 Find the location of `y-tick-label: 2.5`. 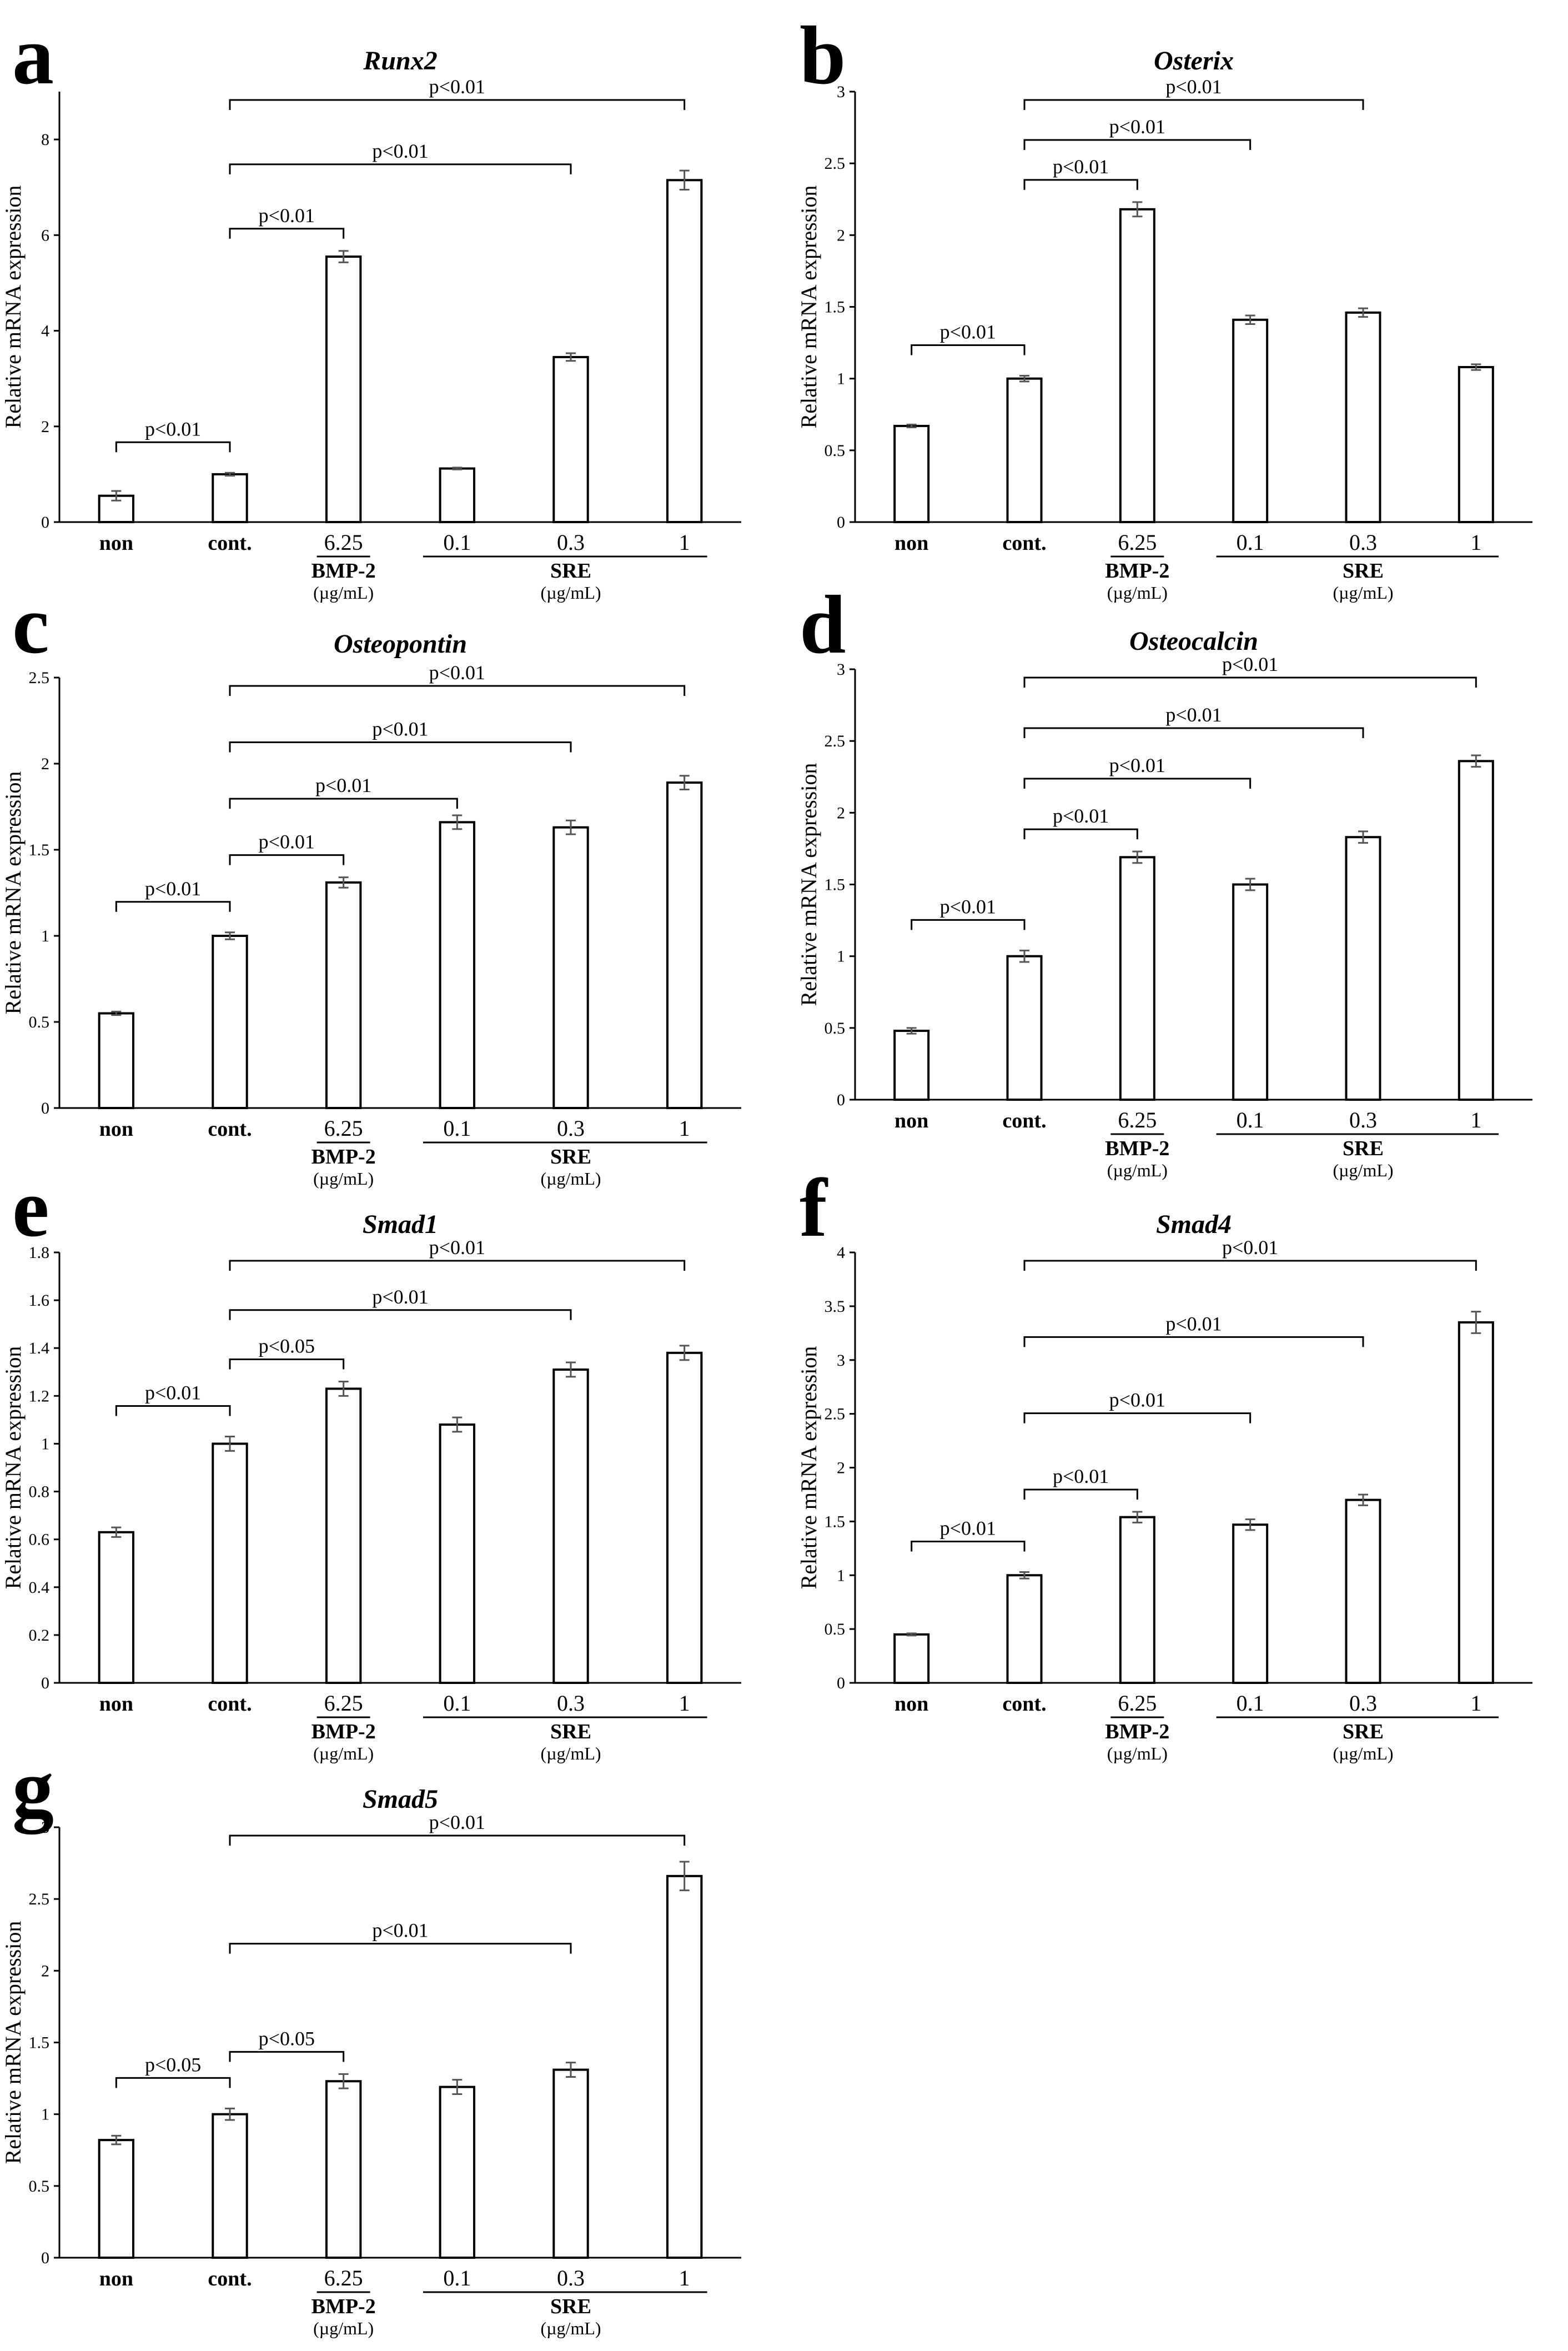

y-tick-label: 2.5 is located at coordinates (836, 164).